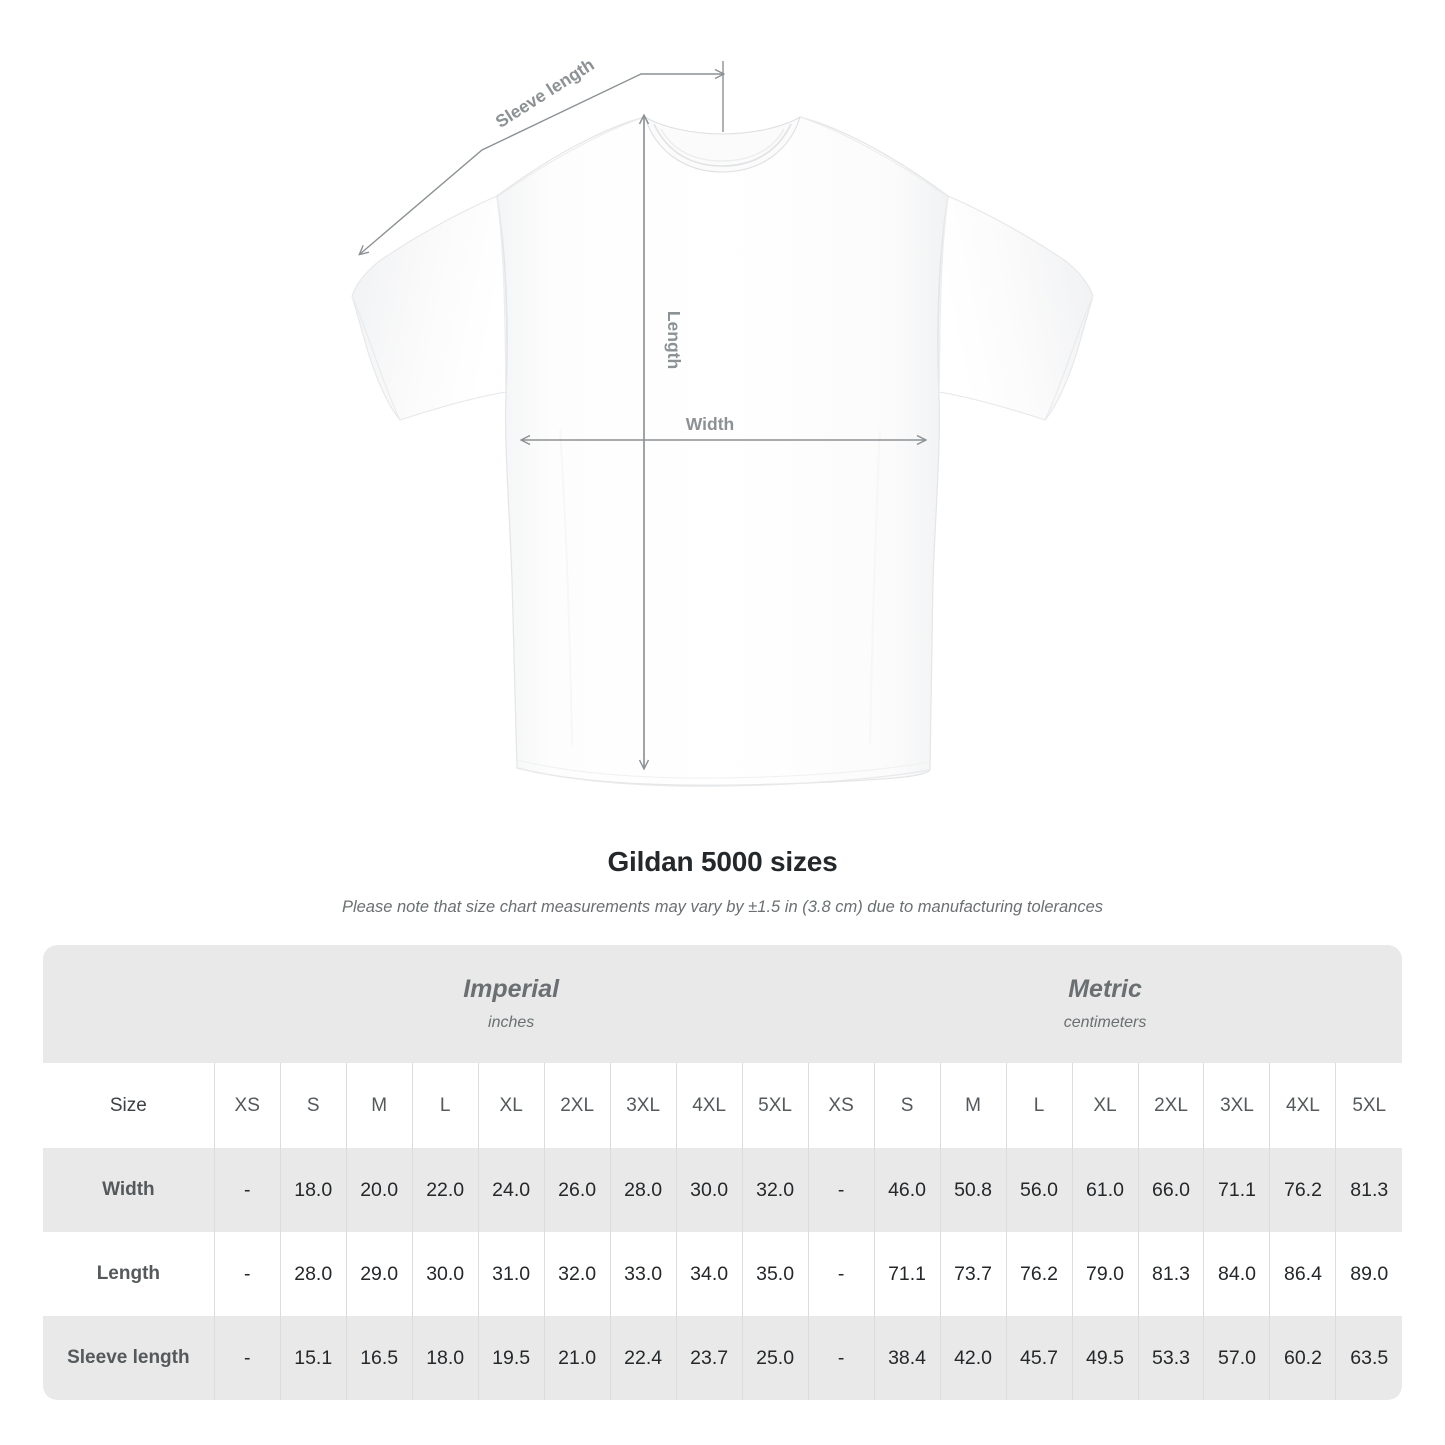  Describe the element at coordinates (1039, 1274) in the screenshot. I see `cell-length-metric-l: 76.2` at that location.